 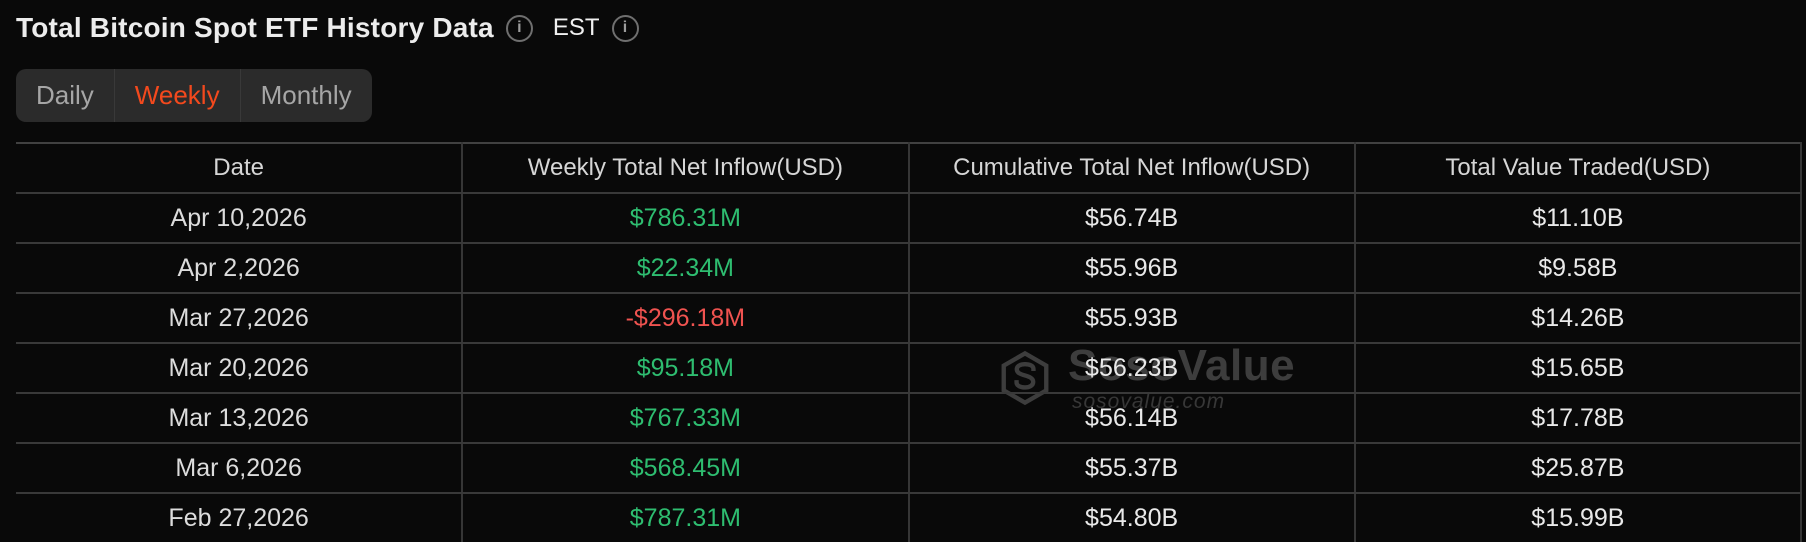 What do you see at coordinates (576, 27) in the screenshot?
I see `timezone-label: EST` at bounding box center [576, 27].